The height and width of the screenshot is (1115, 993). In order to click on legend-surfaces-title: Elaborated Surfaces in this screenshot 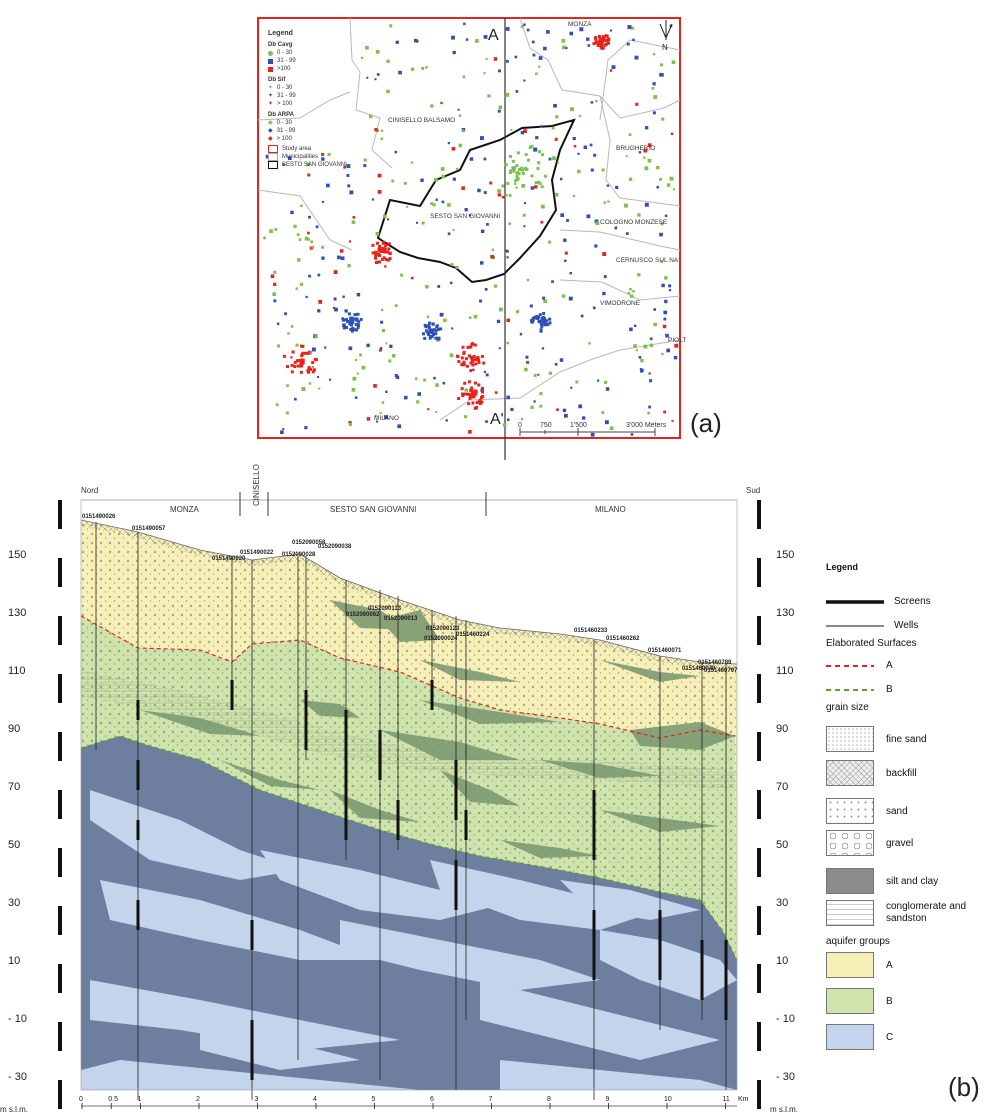, I will do `click(871, 643)`.